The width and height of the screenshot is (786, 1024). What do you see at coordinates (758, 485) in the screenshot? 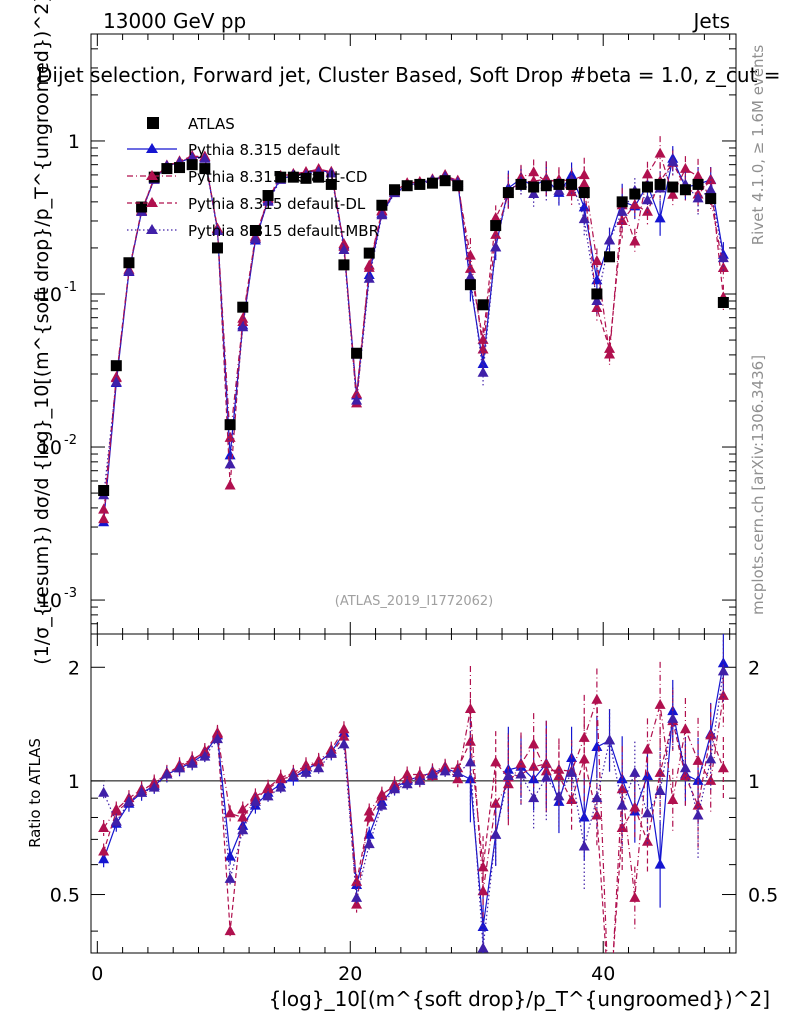
I see `mcplots-label: mcplots.cern.ch [arXiv:1306.3436]` at bounding box center [758, 485].